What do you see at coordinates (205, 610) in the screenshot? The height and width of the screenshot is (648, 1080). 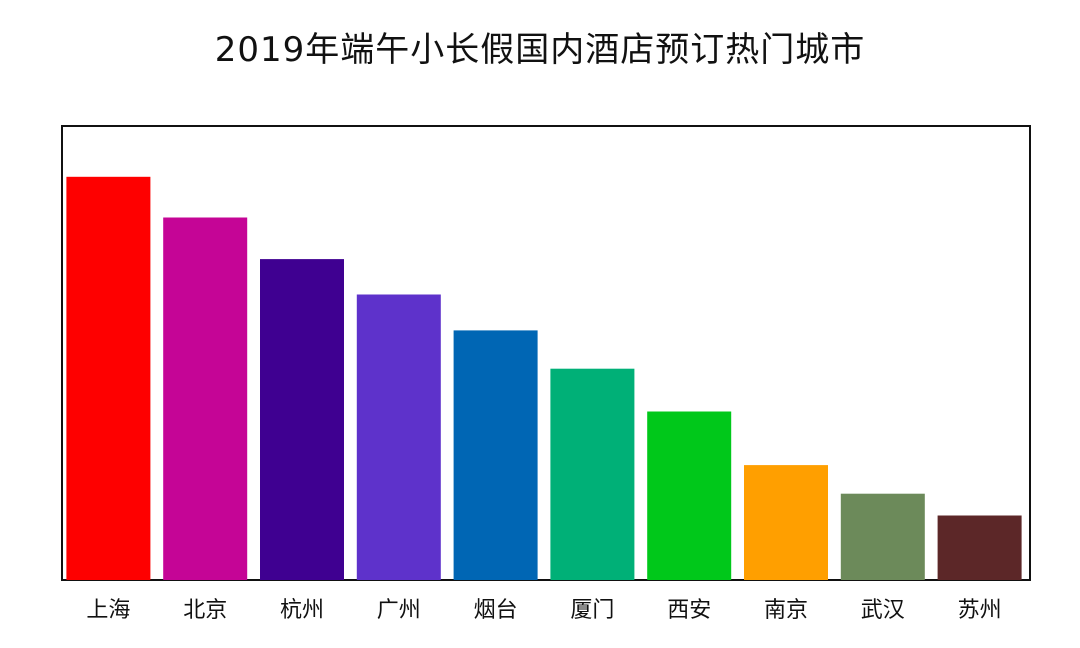 I see `x-tick-label: 北京` at bounding box center [205, 610].